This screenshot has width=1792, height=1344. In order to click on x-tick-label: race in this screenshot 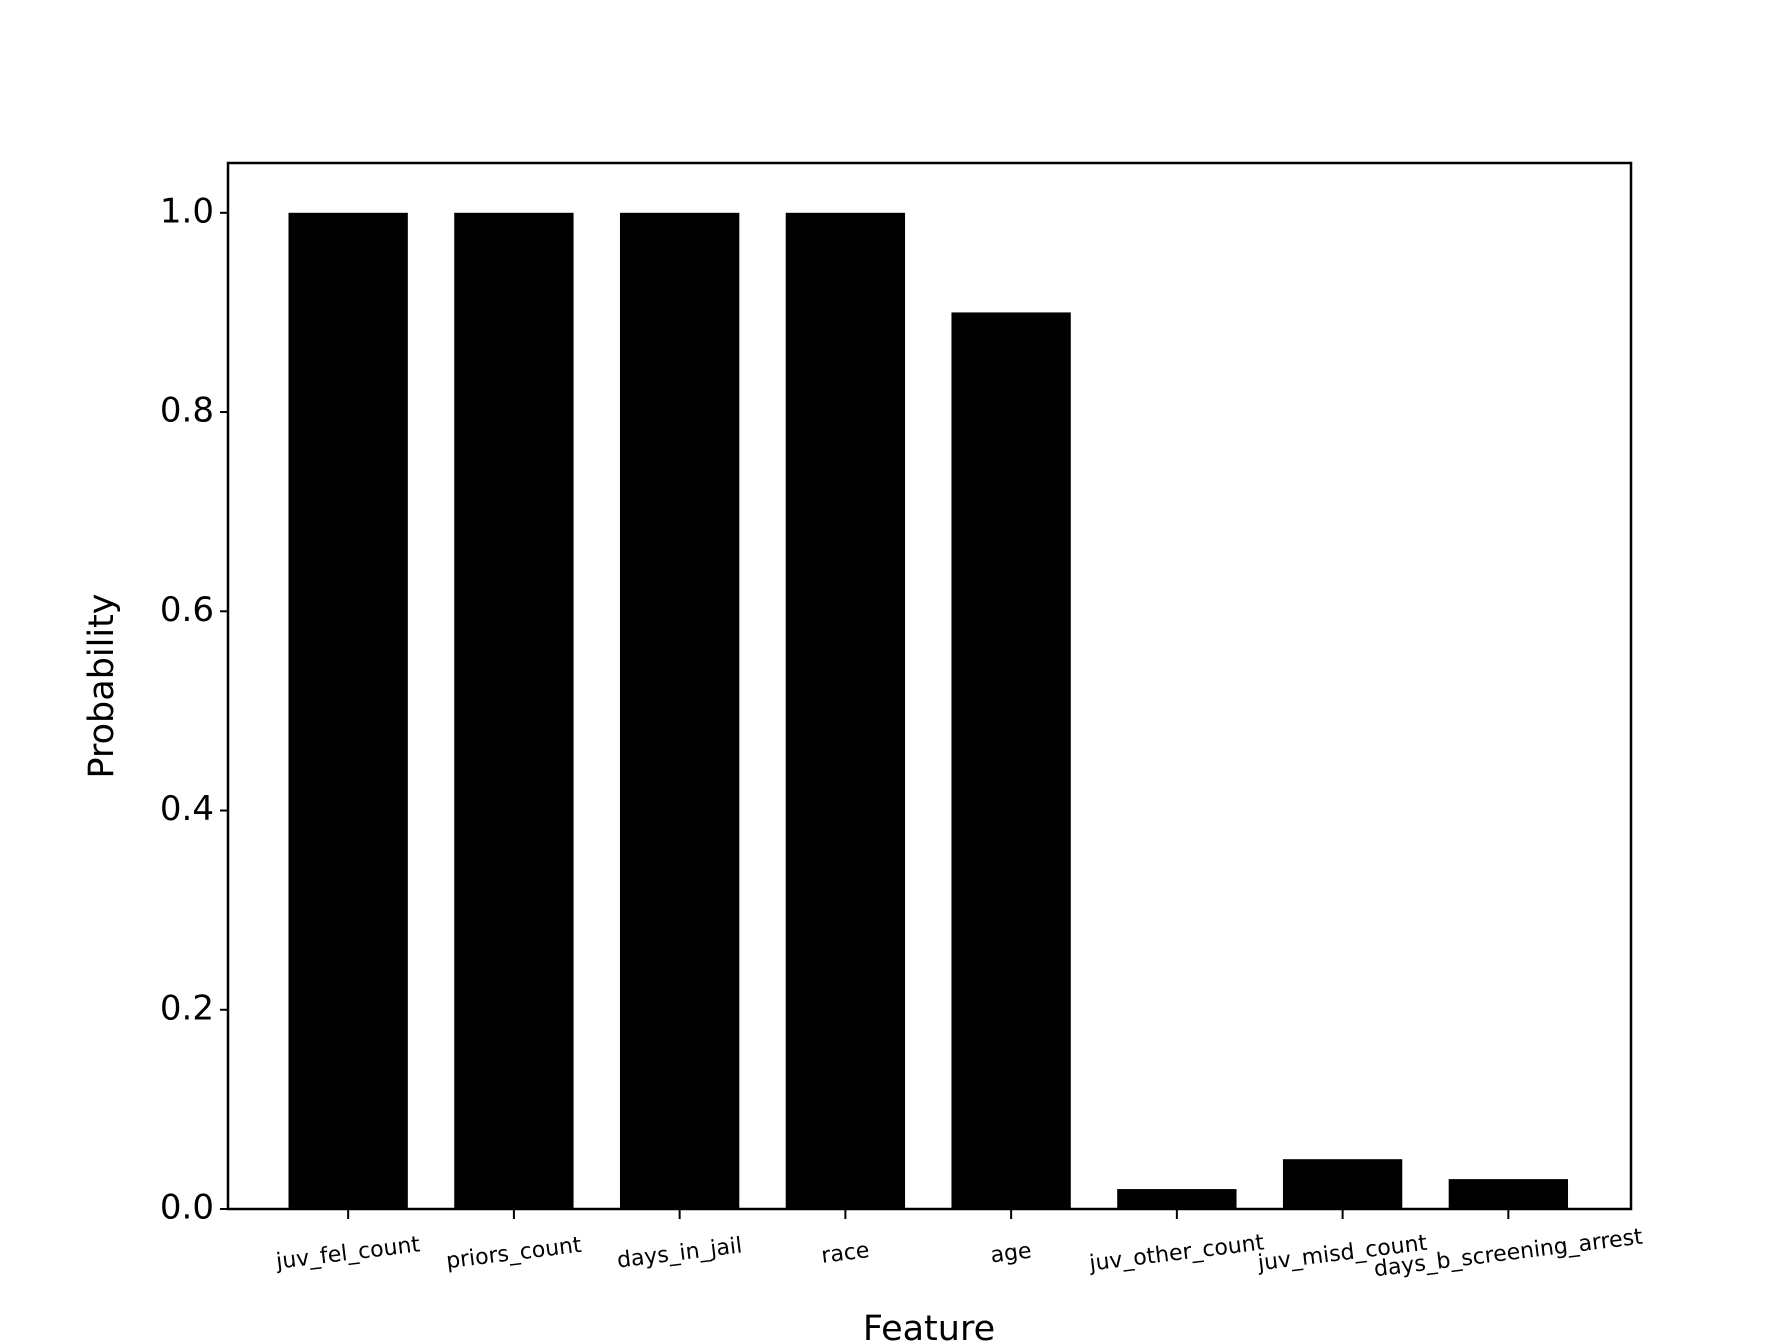, I will do `click(845, 1253)`.